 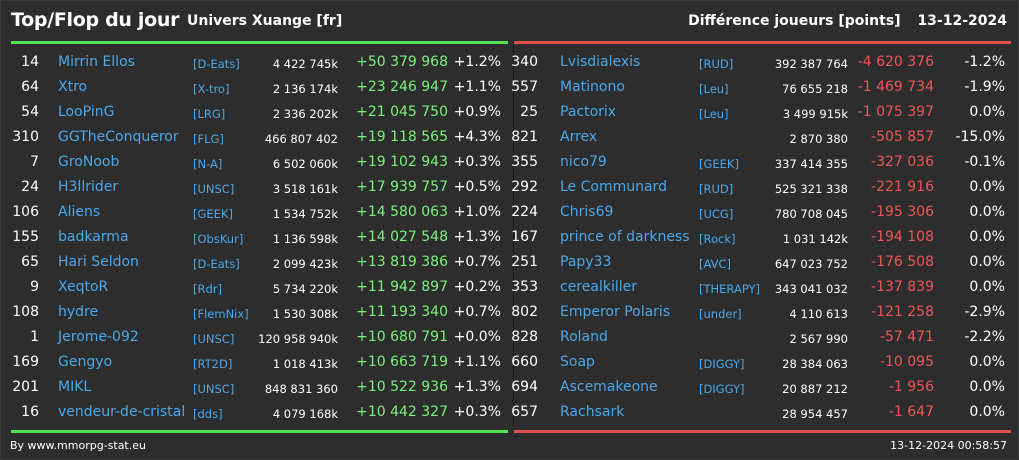 What do you see at coordinates (524, 62) in the screenshot?
I see `player-rank: 340` at bounding box center [524, 62].